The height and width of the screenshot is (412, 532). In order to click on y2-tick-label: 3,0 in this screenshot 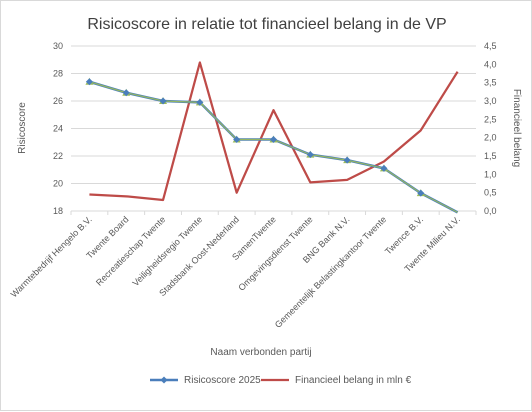, I will do `click(490, 101)`.